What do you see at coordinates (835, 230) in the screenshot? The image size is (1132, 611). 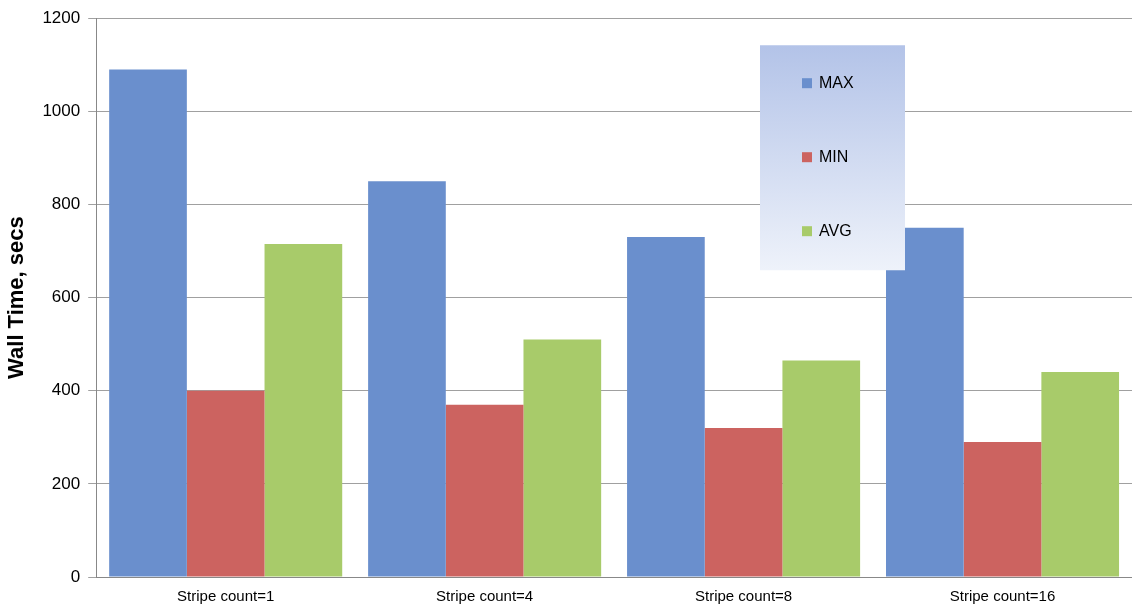 I see `legend-label: AVG` at bounding box center [835, 230].